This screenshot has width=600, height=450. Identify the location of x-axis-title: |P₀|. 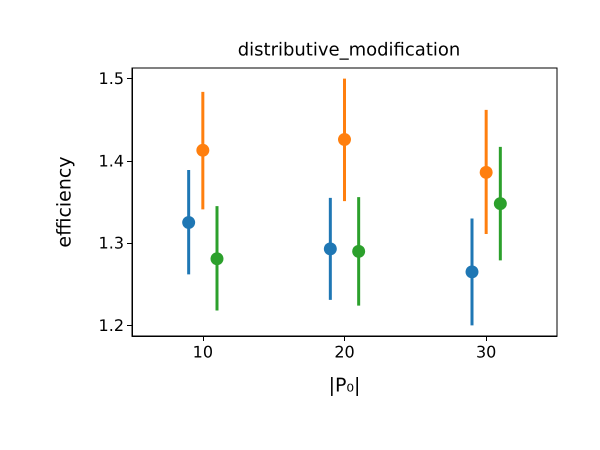
(344, 385).